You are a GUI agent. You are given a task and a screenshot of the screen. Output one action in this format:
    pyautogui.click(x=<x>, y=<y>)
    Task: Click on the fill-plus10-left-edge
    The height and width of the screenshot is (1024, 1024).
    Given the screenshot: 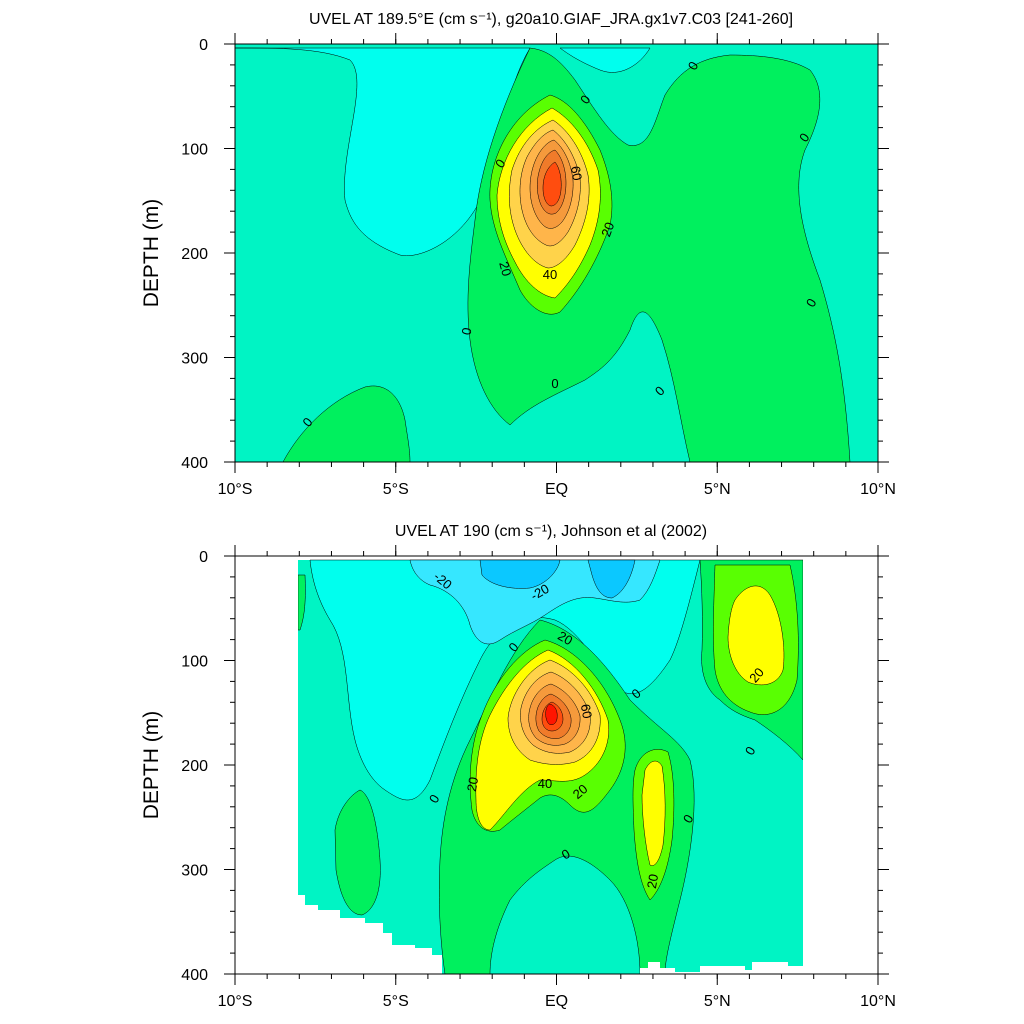 What is the action you would take?
    pyautogui.click(x=301, y=602)
    